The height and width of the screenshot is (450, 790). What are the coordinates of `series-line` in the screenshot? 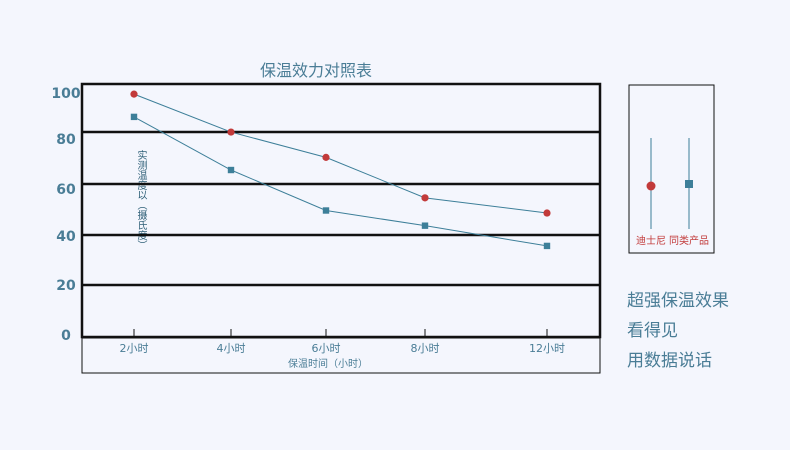 It's located at (340, 153).